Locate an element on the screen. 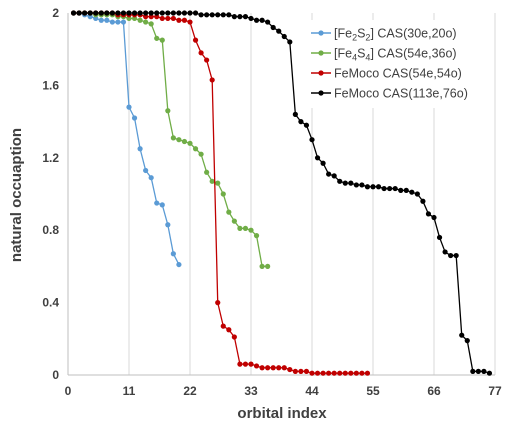 The height and width of the screenshot is (424, 507). y-axis-title: natural occuaption is located at coordinates (16, 195).